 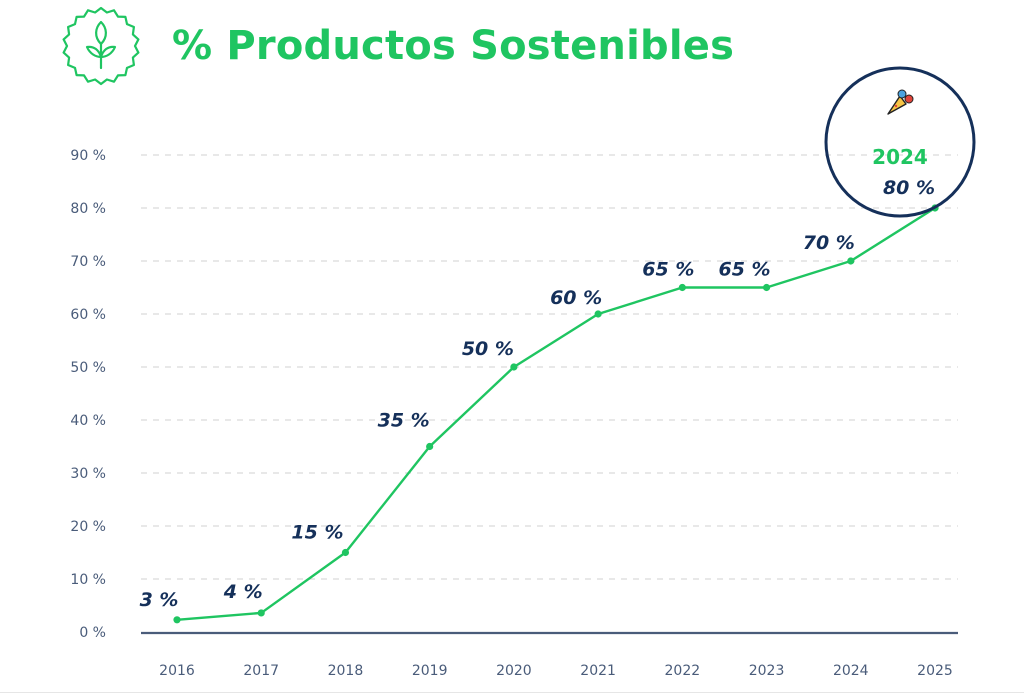 What do you see at coordinates (453, 46) in the screenshot?
I see `chart-title: % Productos Sostenibles` at bounding box center [453, 46].